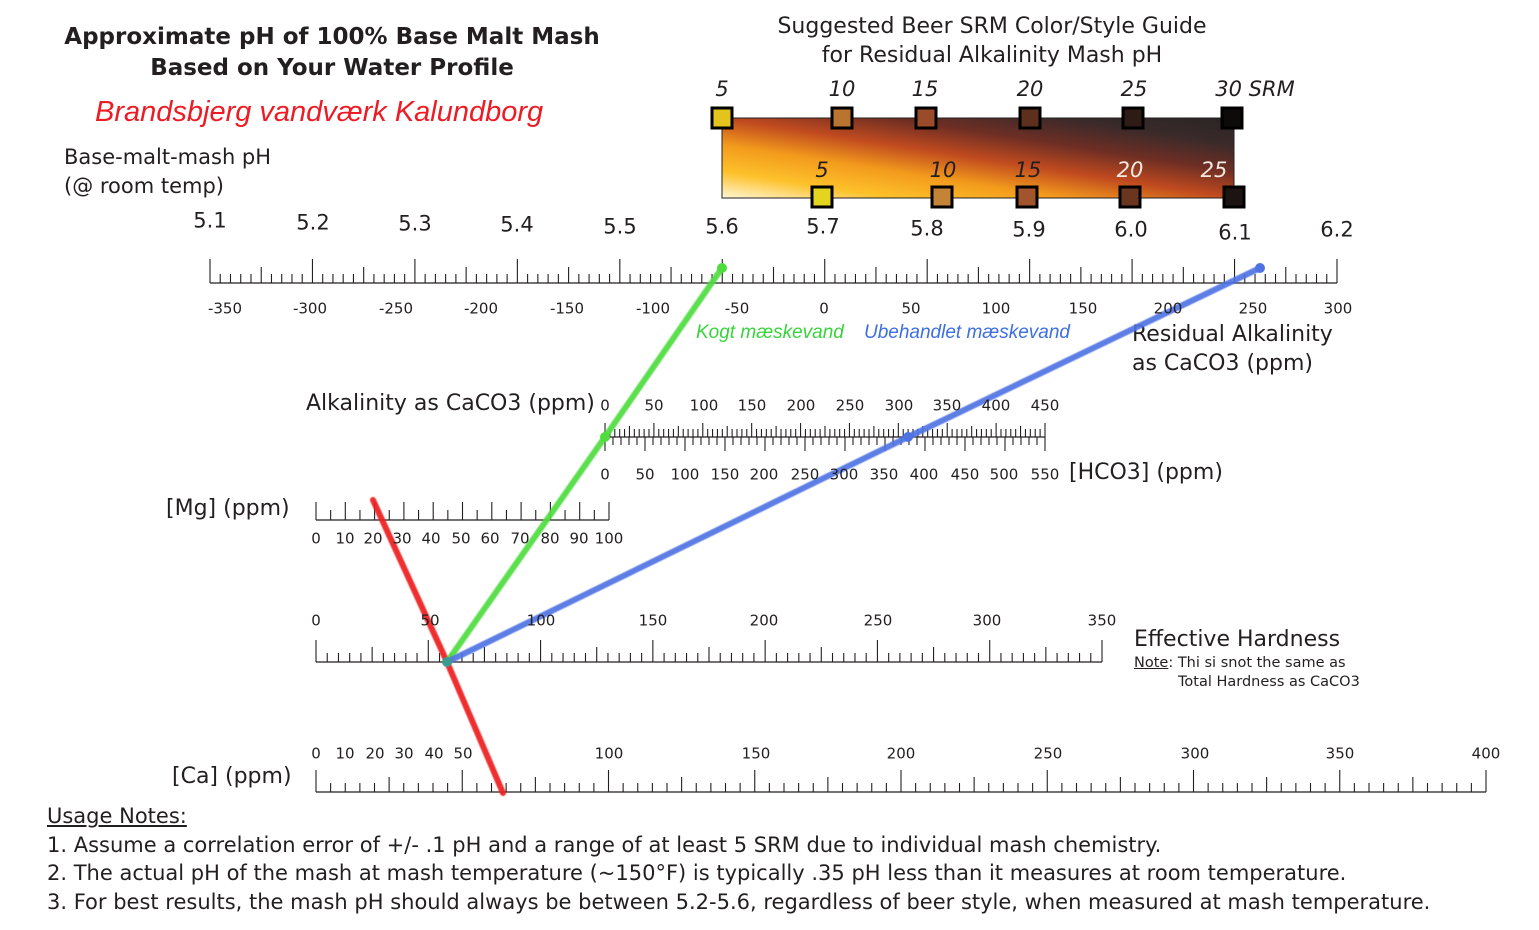 The height and width of the screenshot is (930, 1539). I want to click on alkalinity-tick-label: 50, so click(653, 405).